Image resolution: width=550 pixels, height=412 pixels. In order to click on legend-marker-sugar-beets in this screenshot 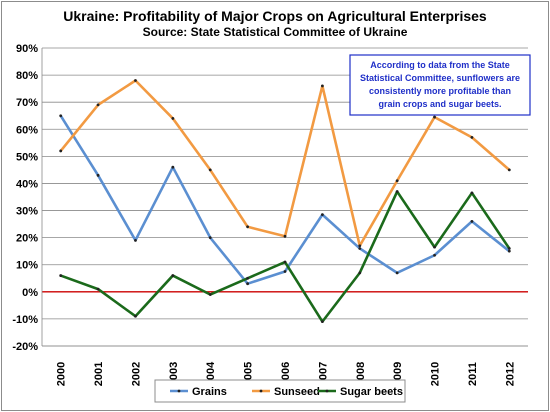, I will do `click(327, 391)`.